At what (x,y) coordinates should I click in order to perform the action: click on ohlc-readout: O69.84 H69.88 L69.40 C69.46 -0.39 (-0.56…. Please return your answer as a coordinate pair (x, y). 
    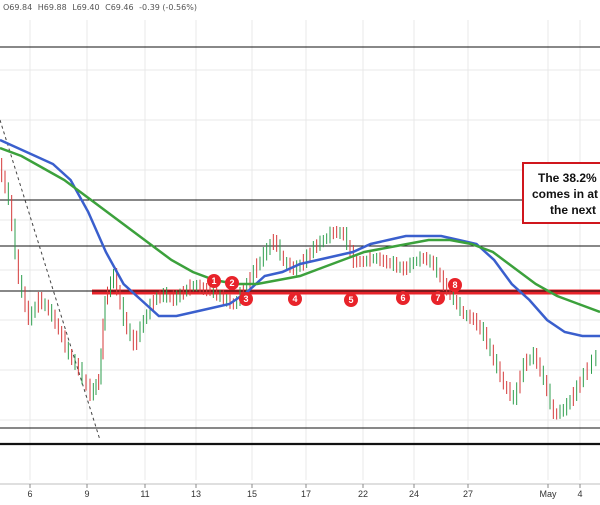
    Looking at the image, I should click on (100, 7).